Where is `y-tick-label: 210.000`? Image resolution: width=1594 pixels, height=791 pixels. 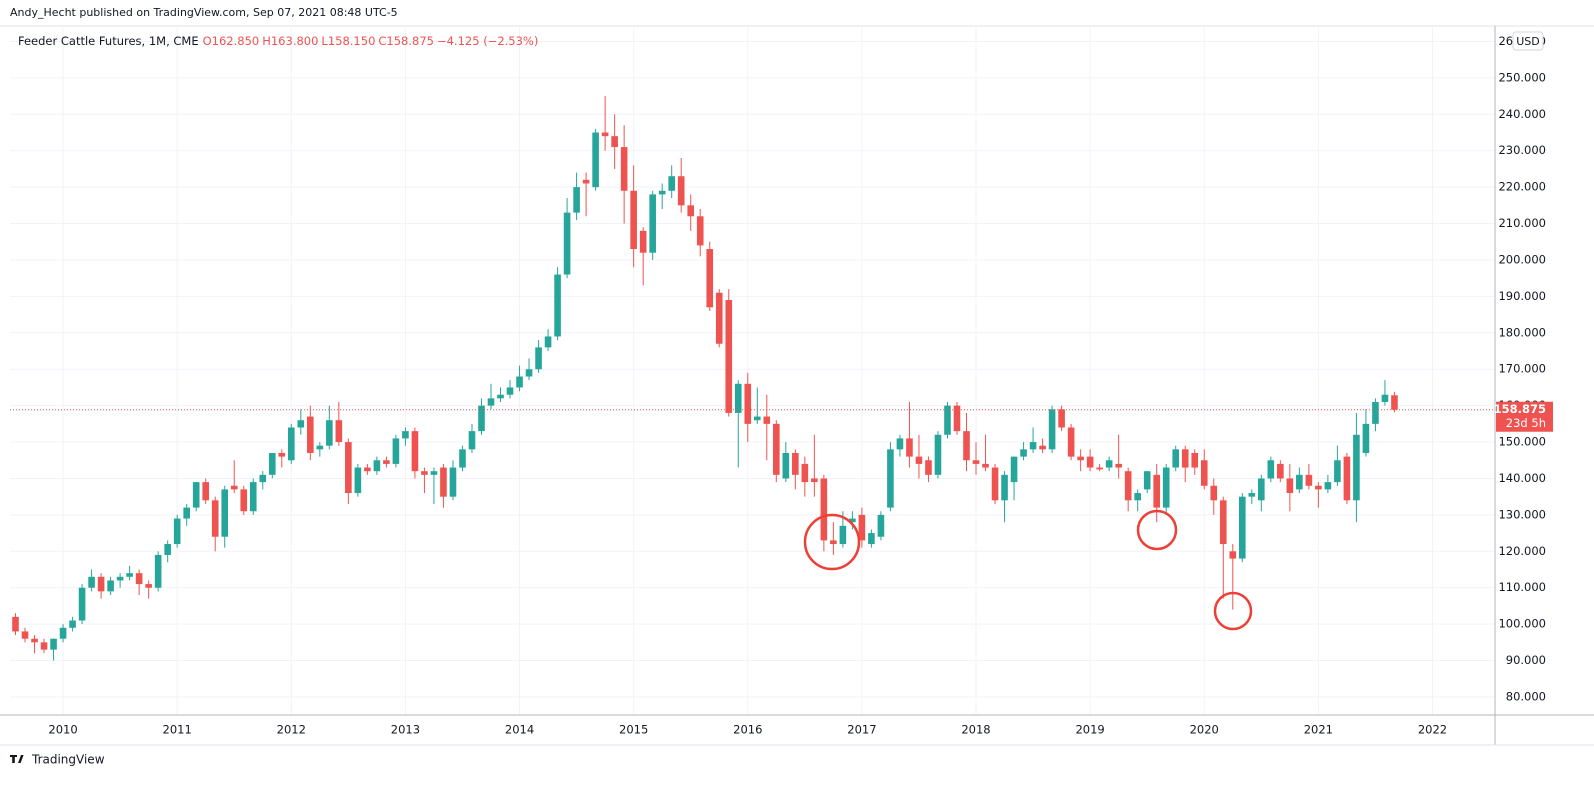
y-tick-label: 210.000 is located at coordinates (1522, 223).